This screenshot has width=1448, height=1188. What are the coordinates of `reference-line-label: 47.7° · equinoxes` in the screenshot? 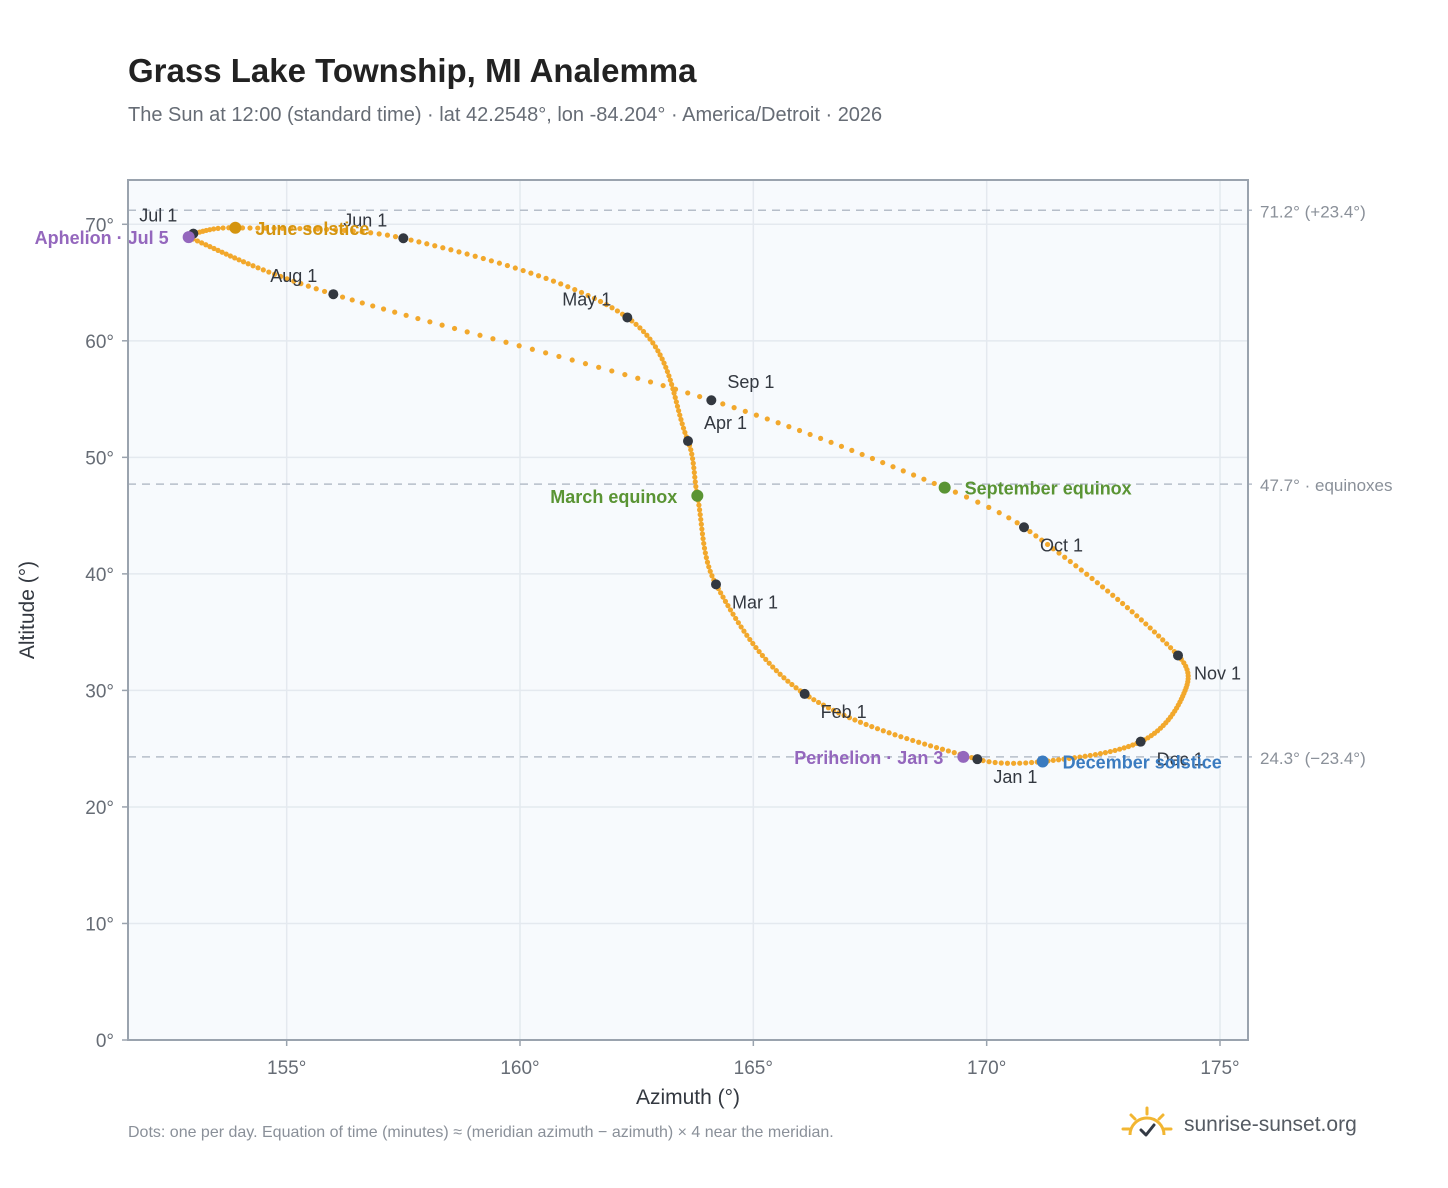 It's located at (1326, 485).